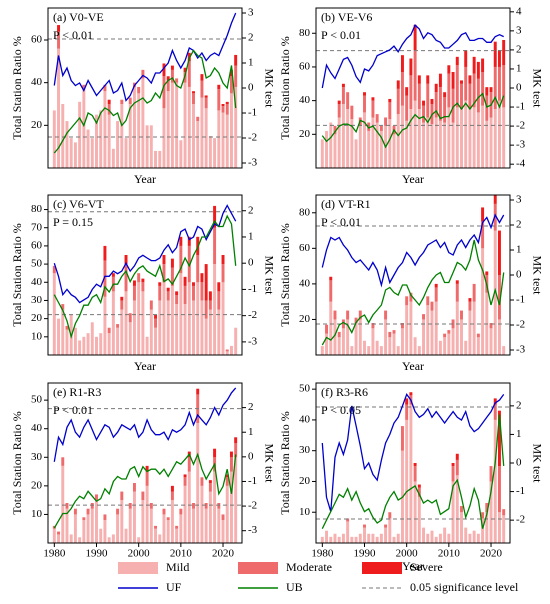 The width and height of the screenshot is (550, 604). Describe the element at coordinates (519, 275) in the screenshot. I see `y2-tick-label: 0` at that location.